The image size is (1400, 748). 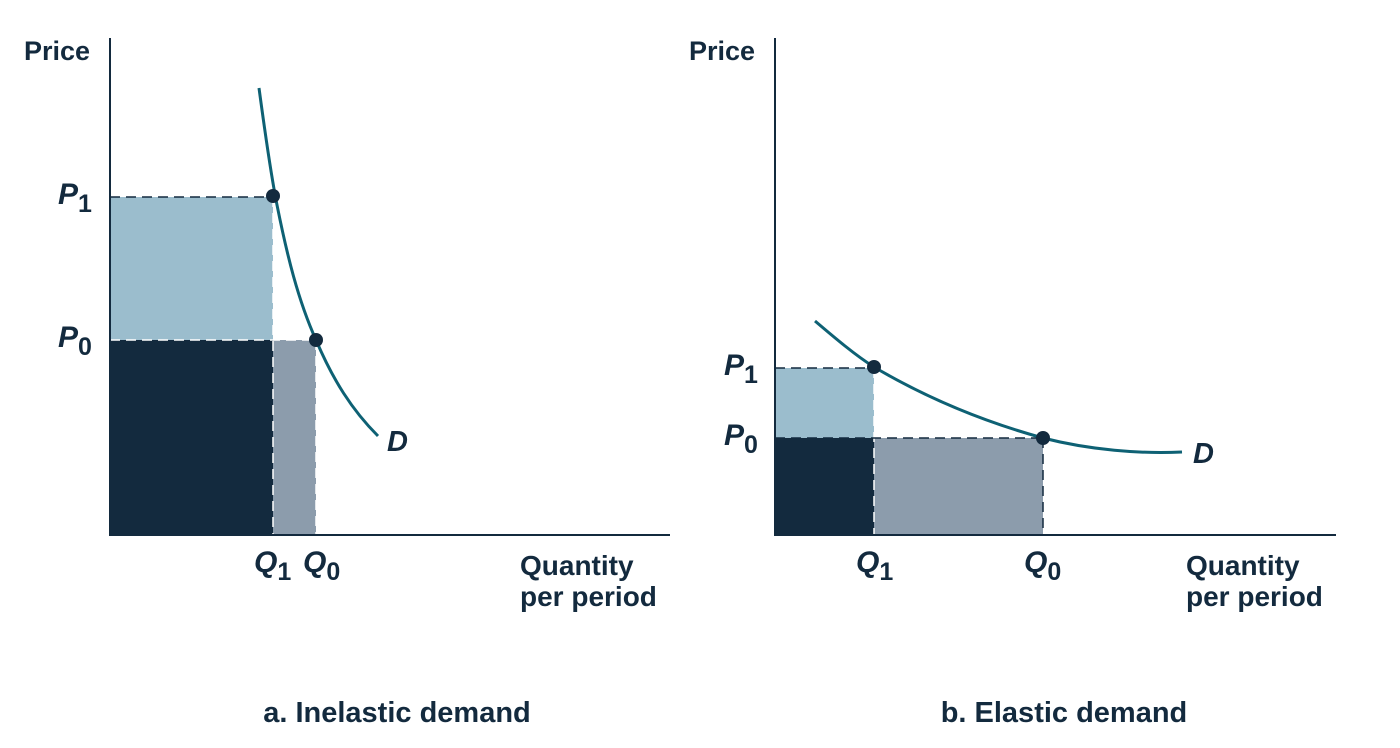 What do you see at coordinates (397, 713) in the screenshot?
I see `panel-a-caption: a. Inelastic demand` at bounding box center [397, 713].